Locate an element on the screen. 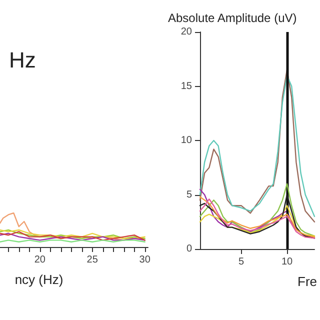  y-axis-title: Absolute Amplitude (uV) is located at coordinates (232, 18).